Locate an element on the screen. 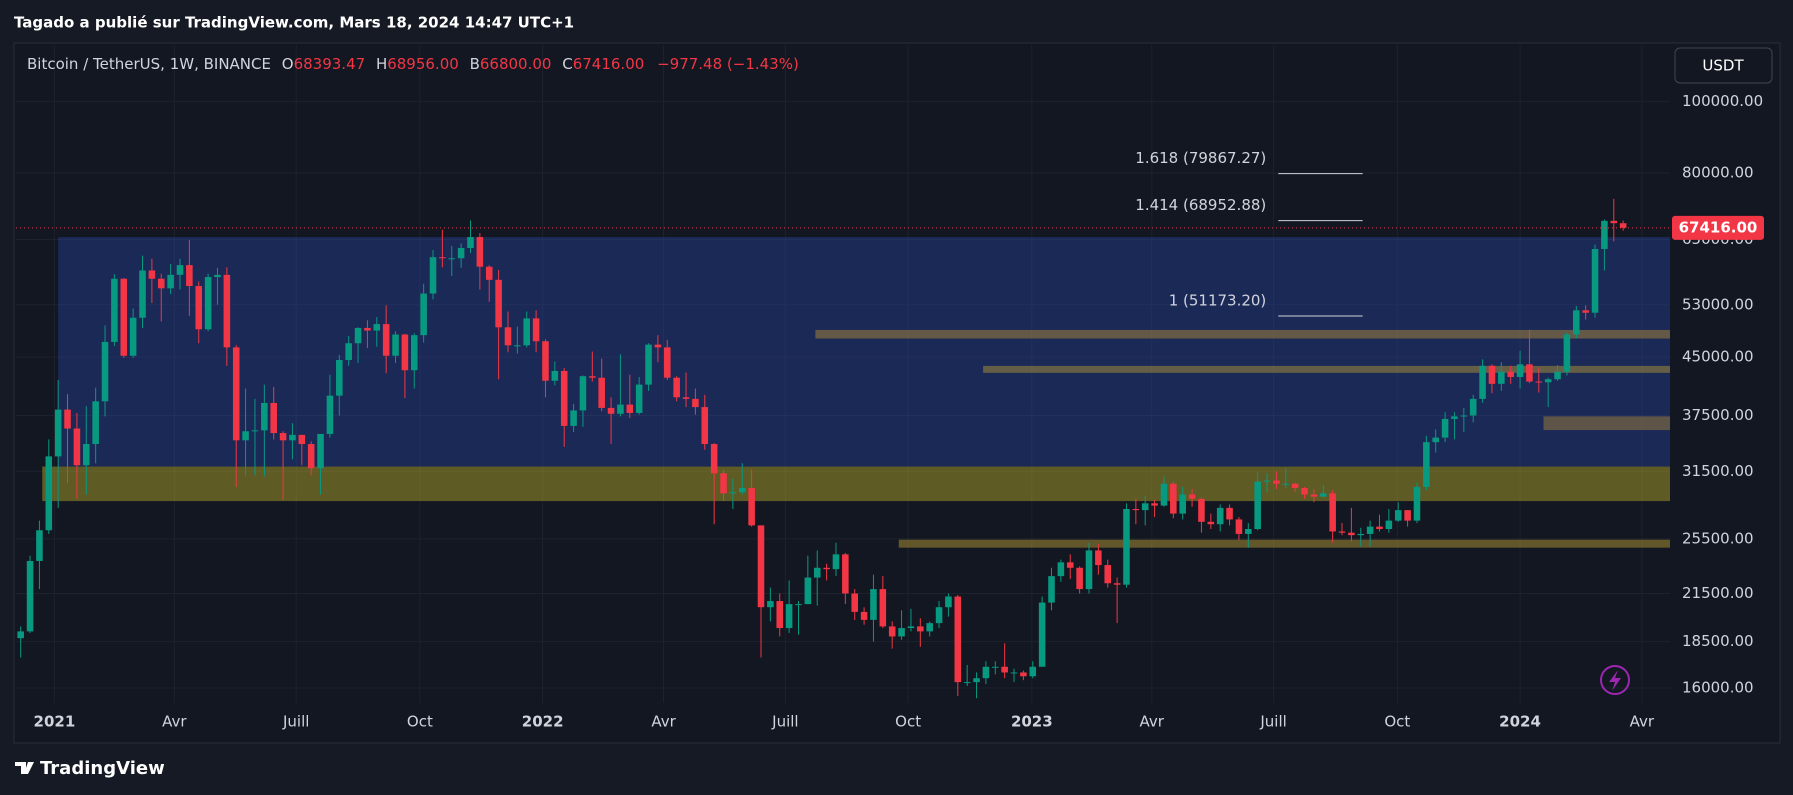 The height and width of the screenshot is (795, 1793). fib-label: 1.618 (79867.27) is located at coordinates (1200, 158).